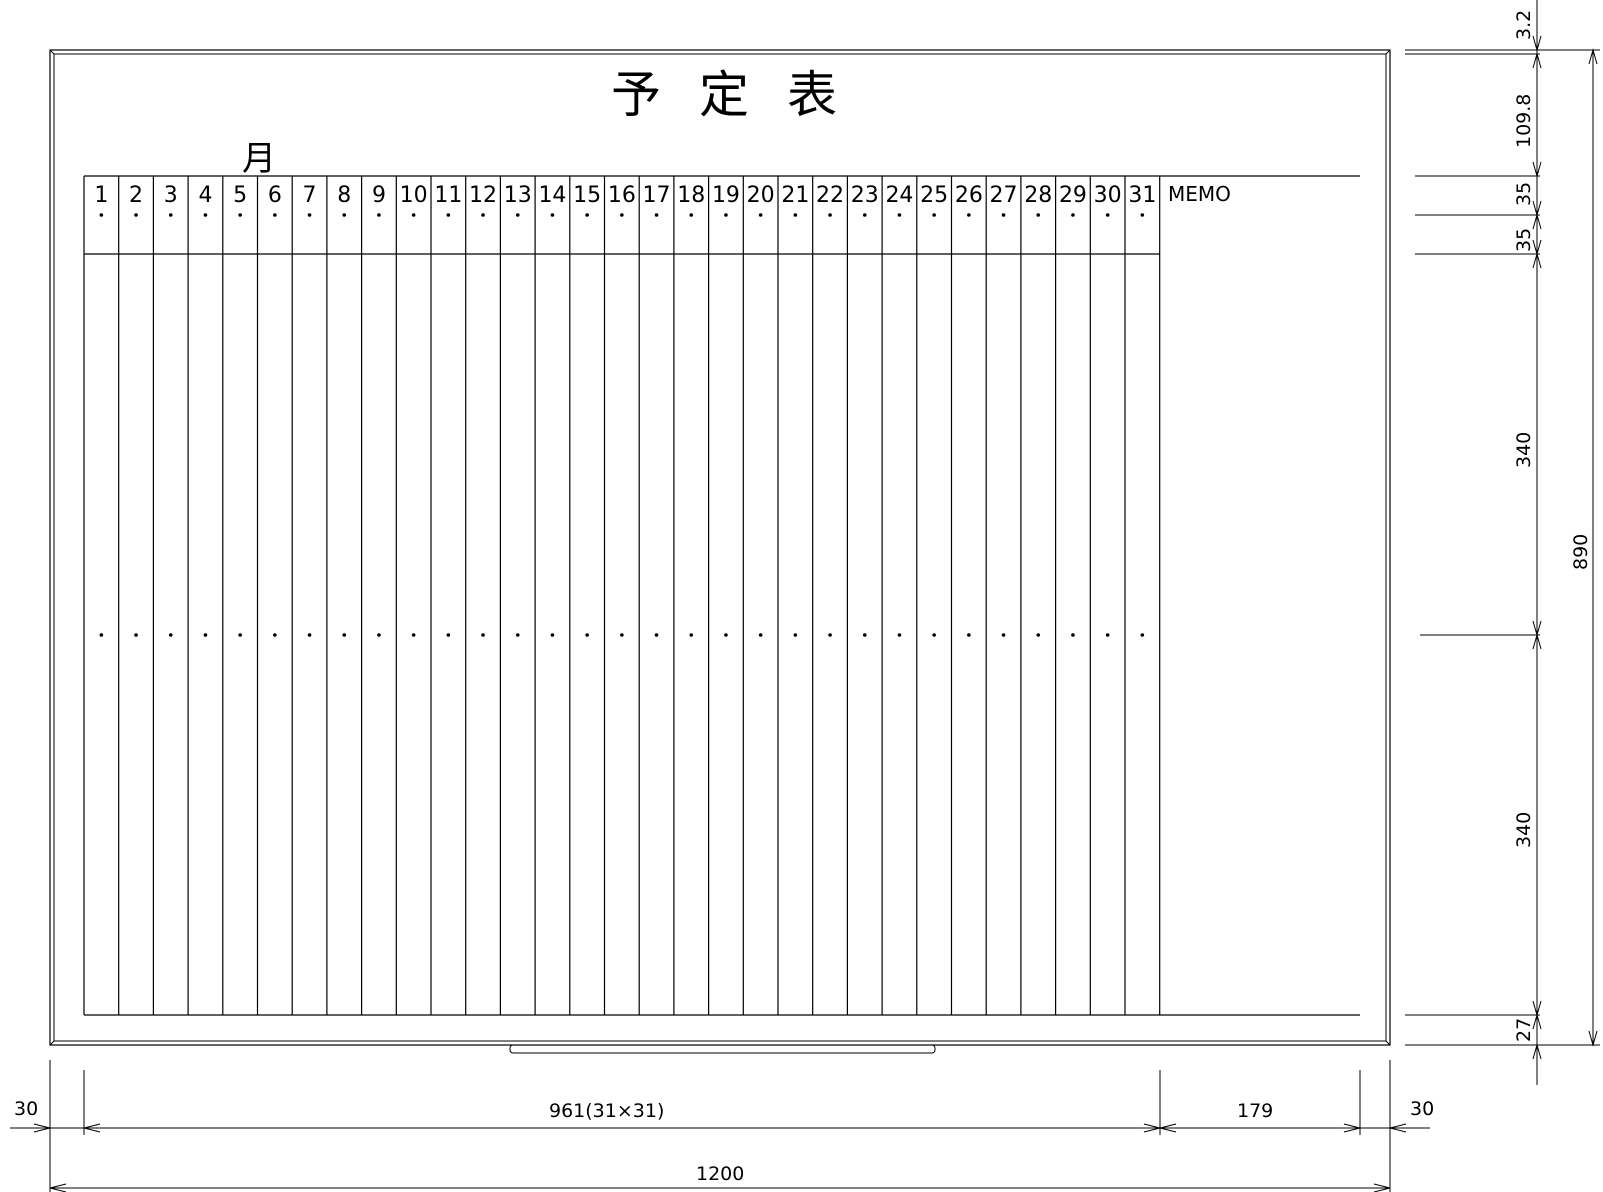 The image size is (1603, 1192). Describe the element at coordinates (722, 1049) in the screenshot. I see `pen-tray` at that location.